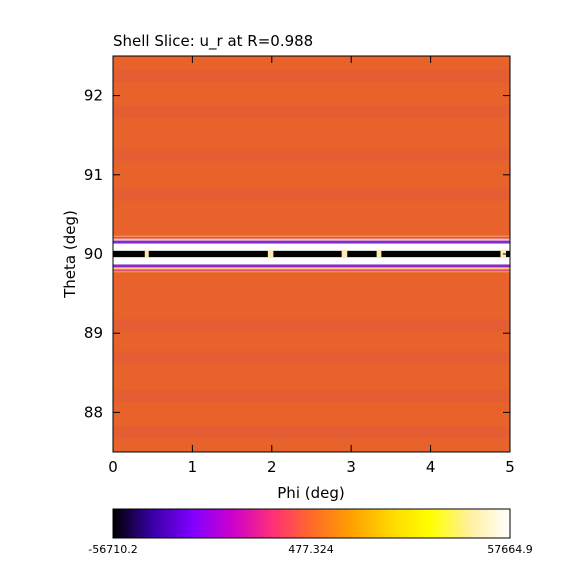 Image resolution: width=566 pixels, height=566 pixels. I want to click on y-tick-label: 90, so click(93, 254).